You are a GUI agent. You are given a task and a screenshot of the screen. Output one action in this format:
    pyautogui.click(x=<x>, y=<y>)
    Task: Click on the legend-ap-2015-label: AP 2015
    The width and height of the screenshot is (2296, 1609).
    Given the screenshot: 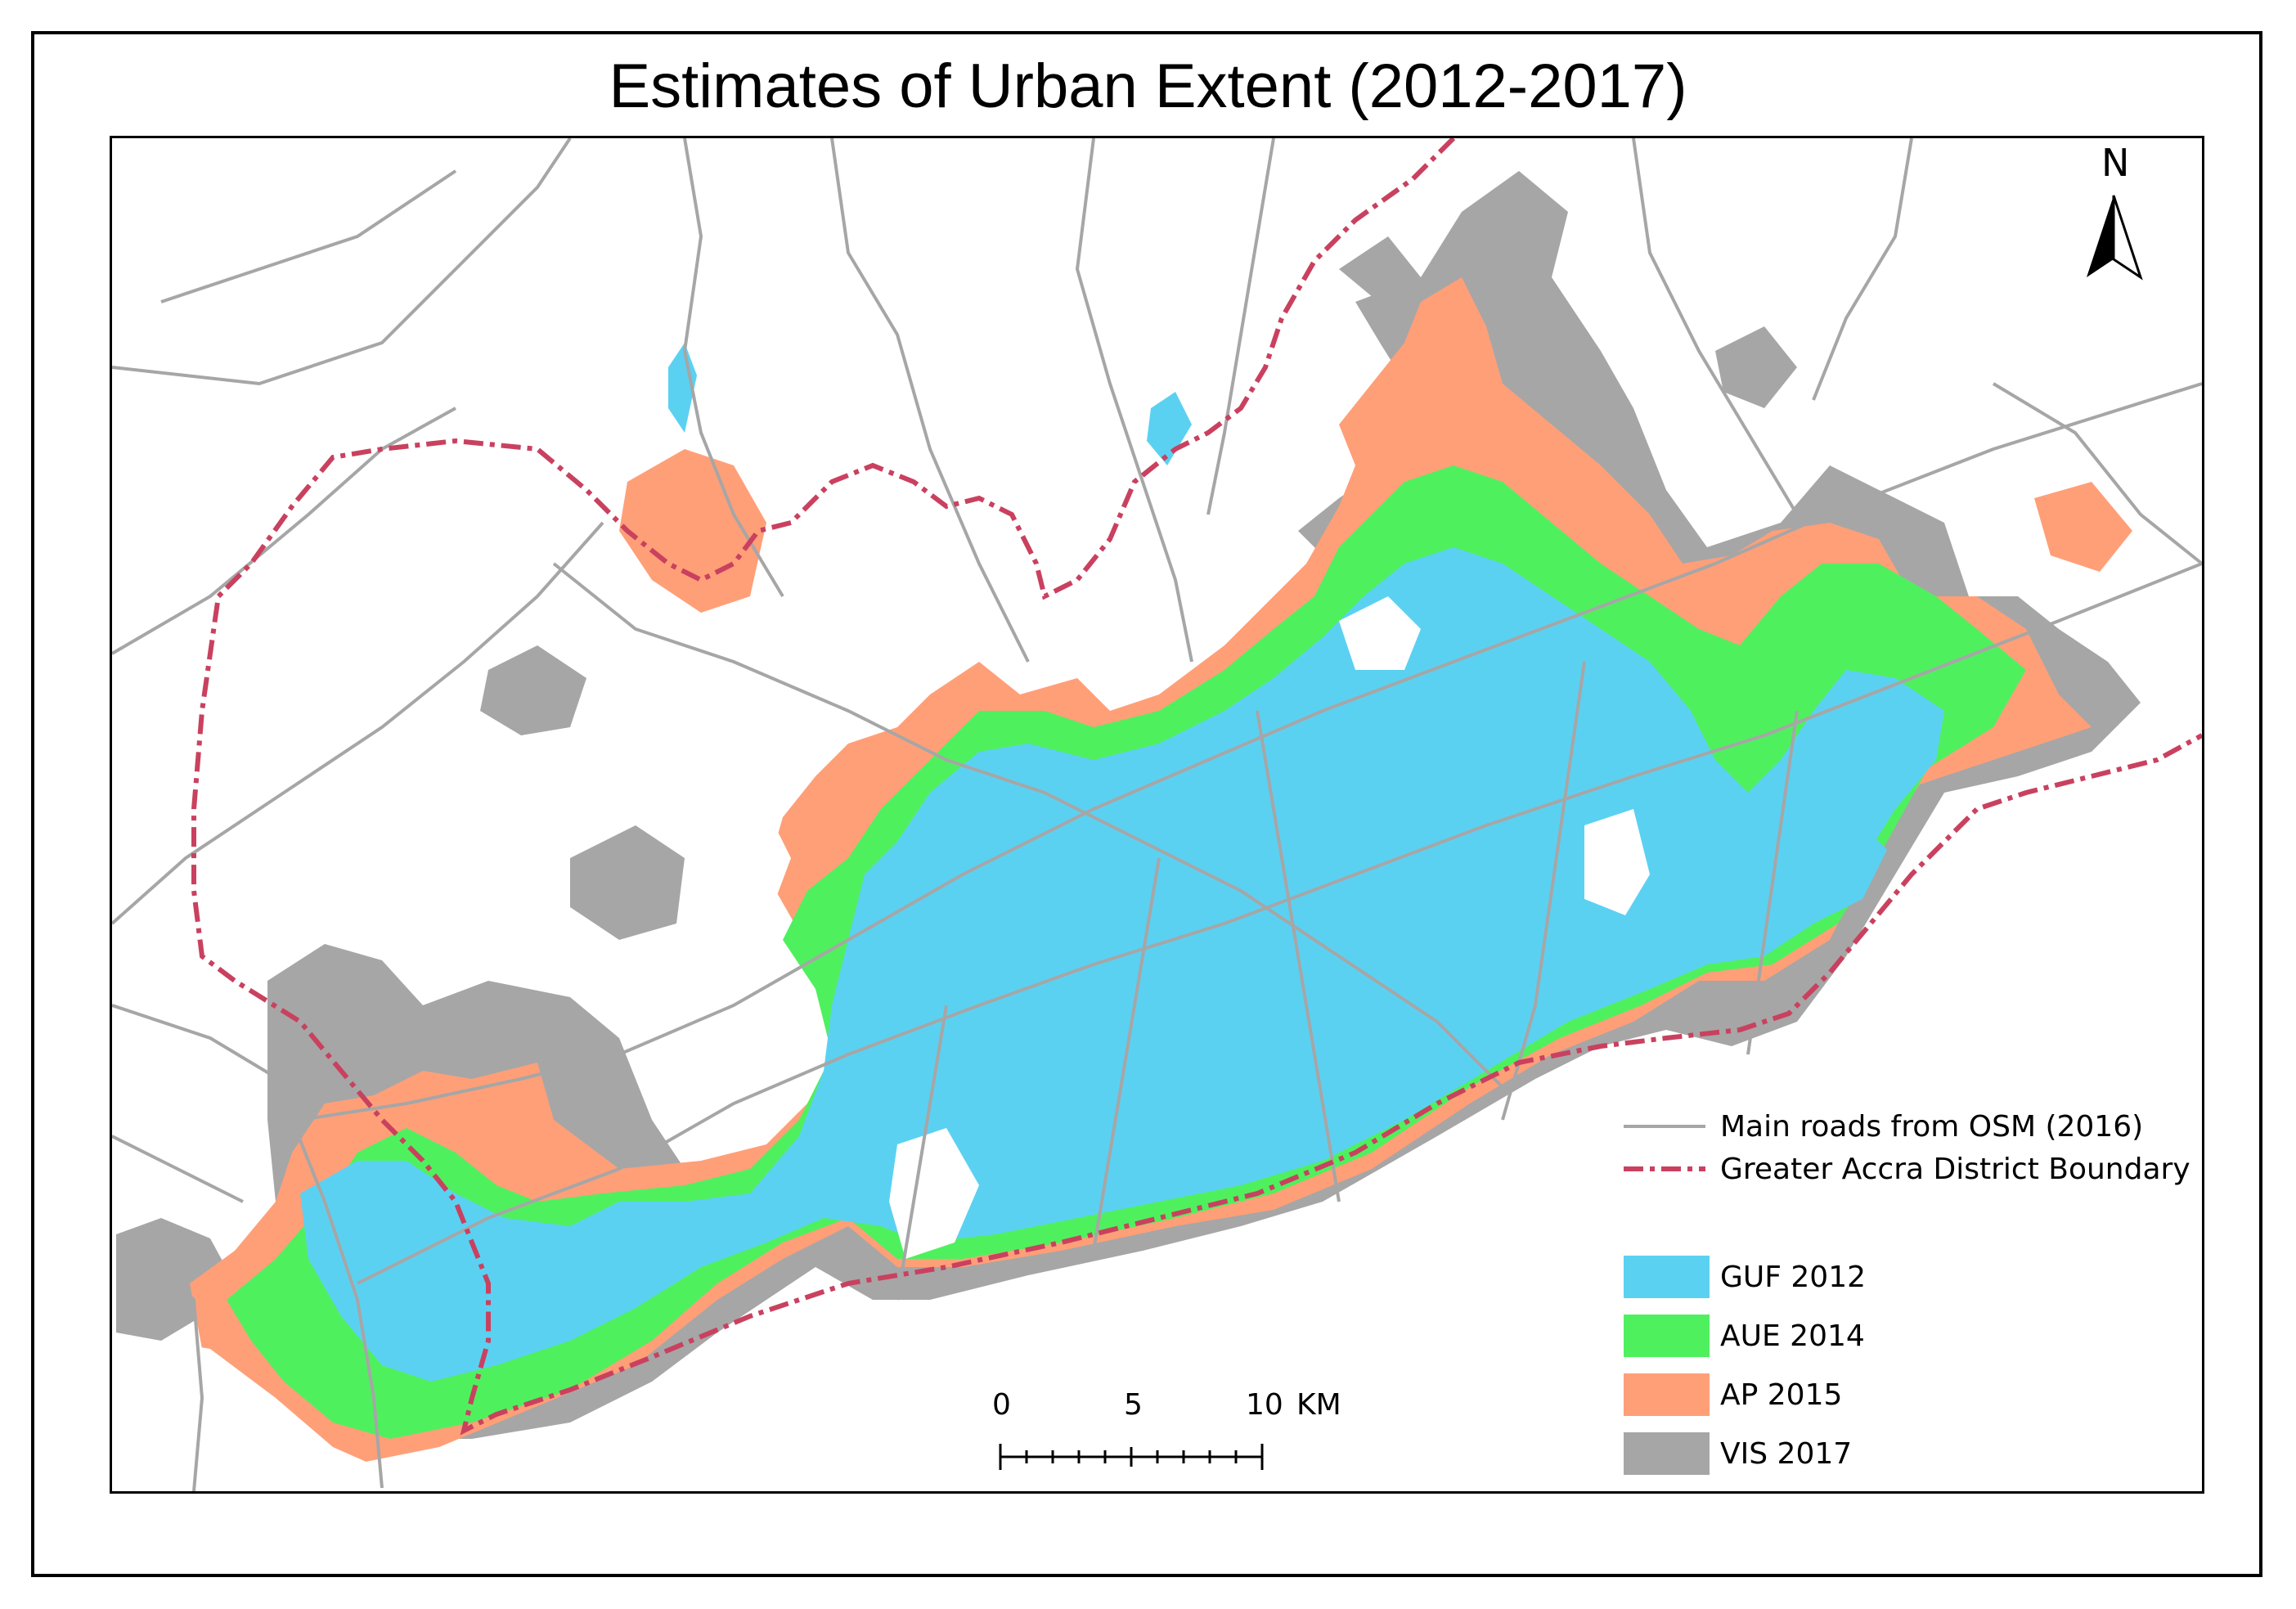 What is the action you would take?
    pyautogui.click(x=1781, y=1395)
    